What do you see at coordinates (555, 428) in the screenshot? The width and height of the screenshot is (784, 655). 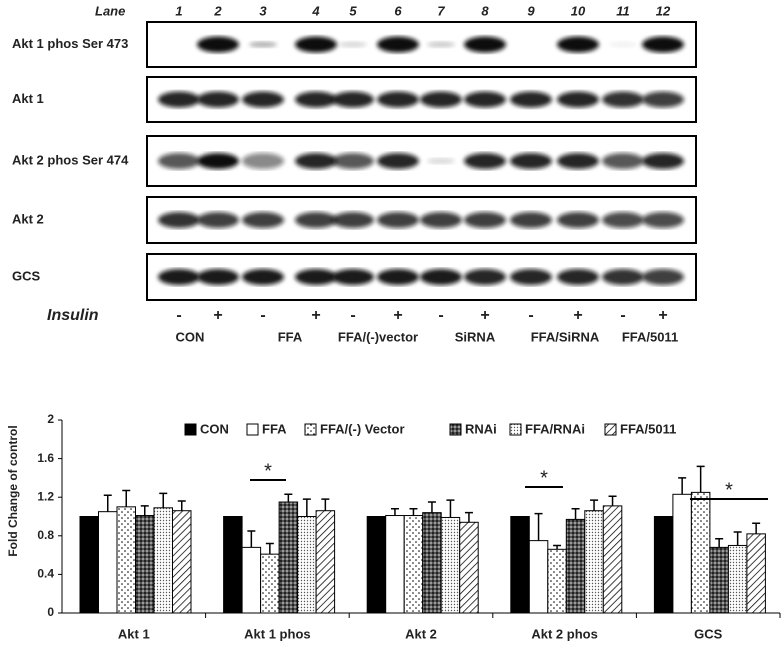 I see `legend-label: FFA/RNAi` at bounding box center [555, 428].